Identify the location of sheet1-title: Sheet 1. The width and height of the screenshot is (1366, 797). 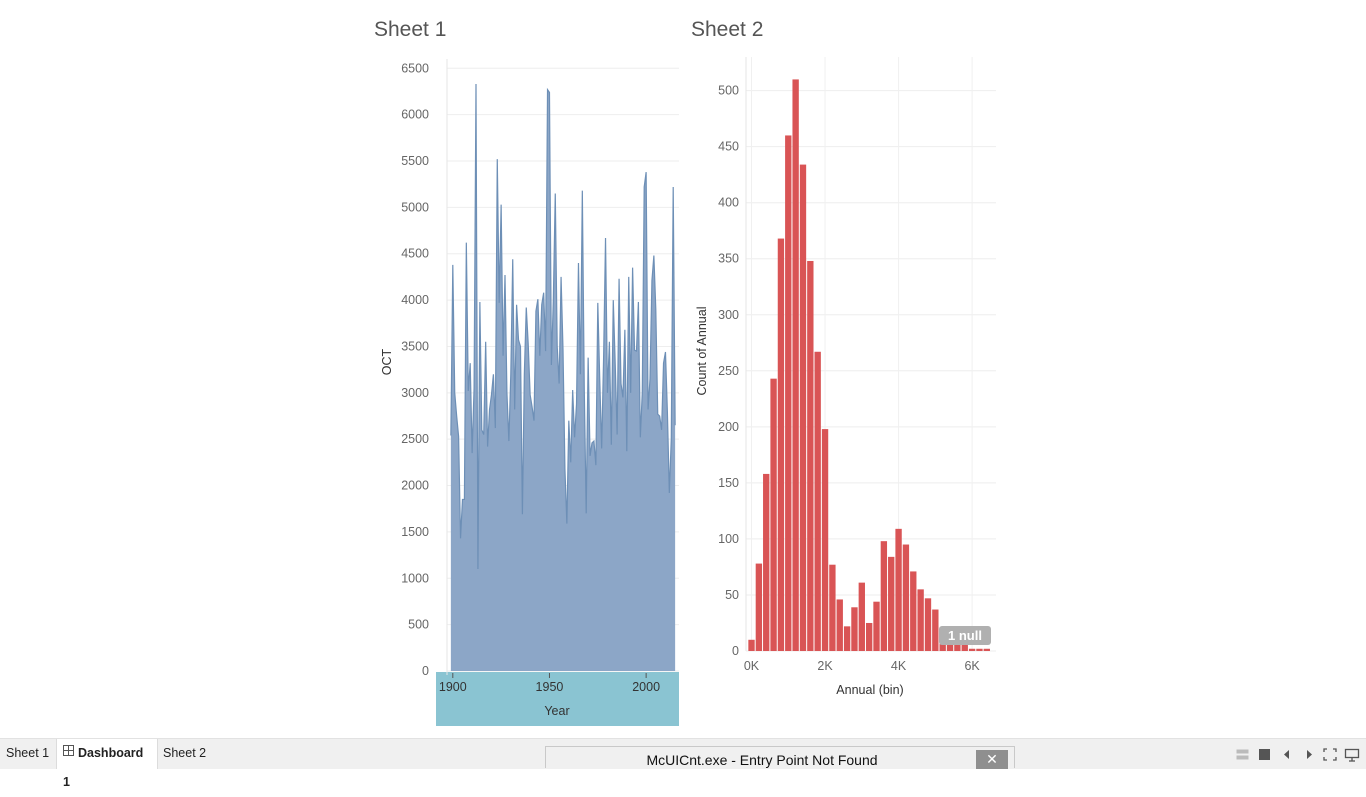
(410, 30).